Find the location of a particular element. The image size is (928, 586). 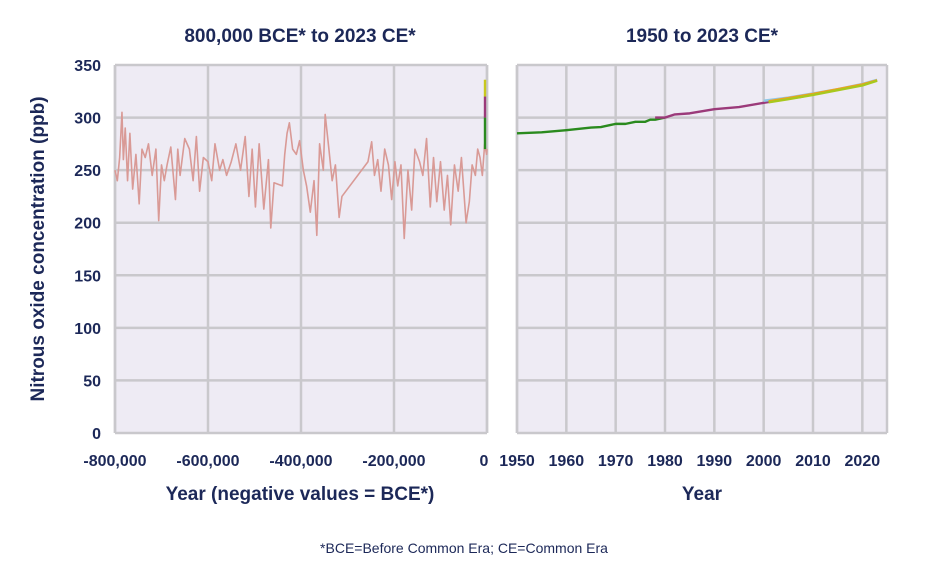

right-x-tick-label: 1950 is located at coordinates (517, 461).